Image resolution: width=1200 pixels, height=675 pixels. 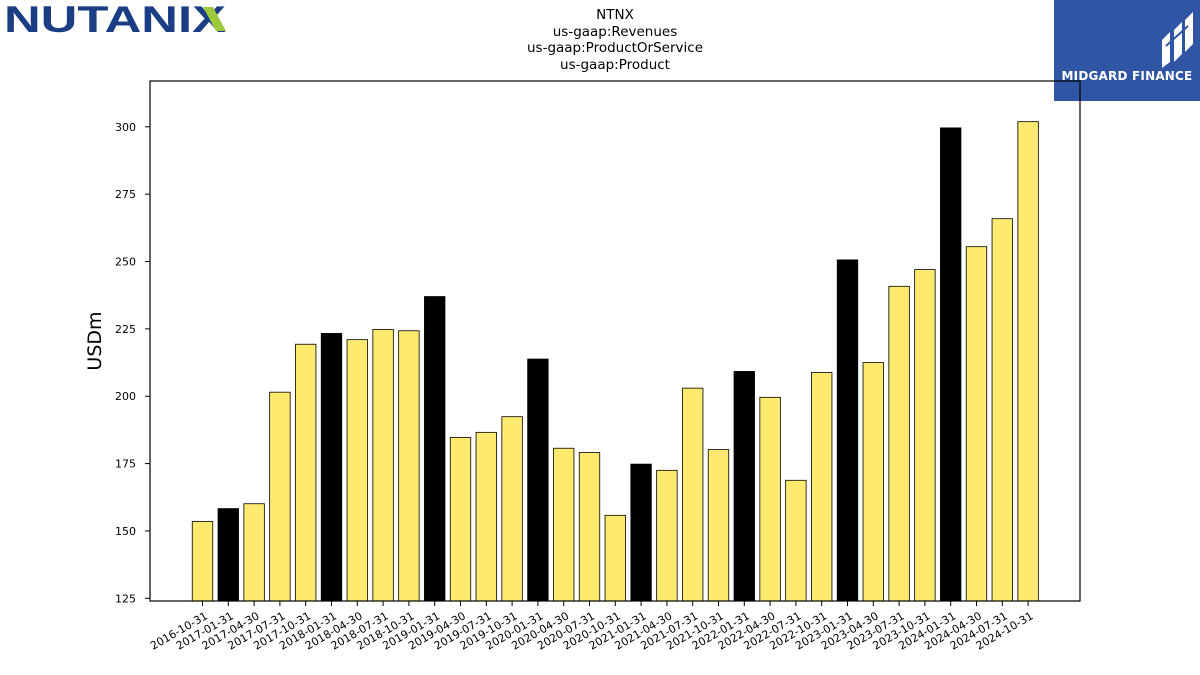 I want to click on nutanix-logo: NUTANIX, so click(x=115, y=20).